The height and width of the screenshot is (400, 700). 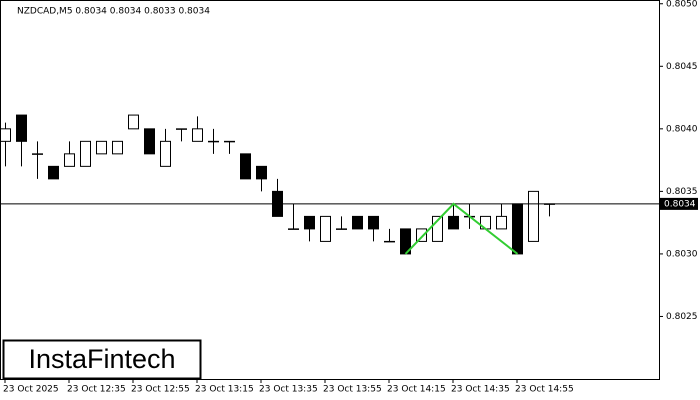 I want to click on y-tick-label: 0.8035, so click(x=682, y=192).